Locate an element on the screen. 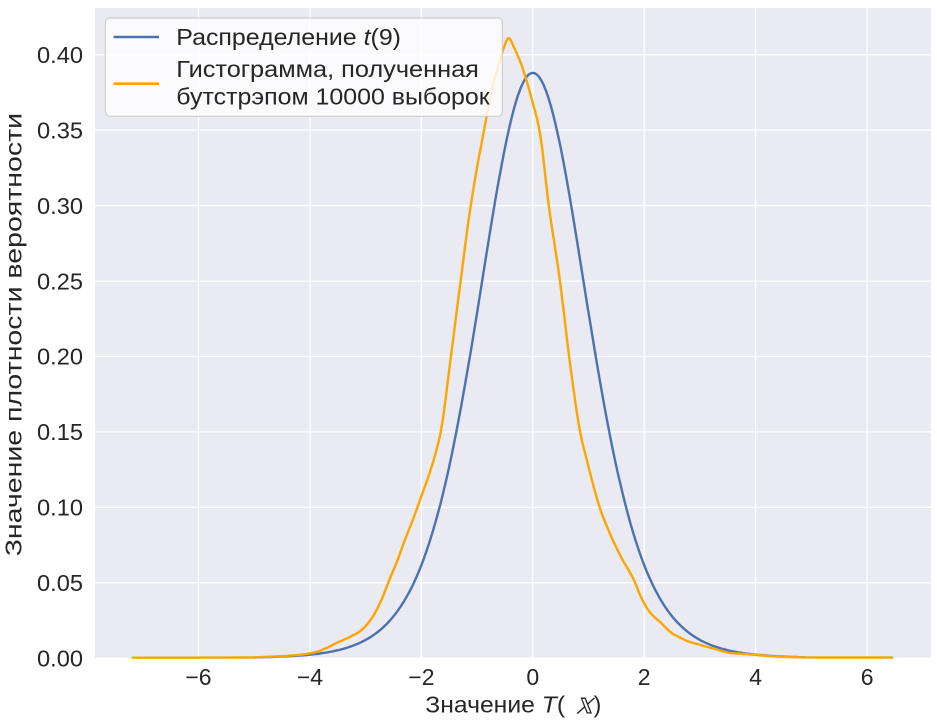 Image resolution: width=937 pixels, height=726 pixels. svg-text: 2 is located at coordinates (644, 677).